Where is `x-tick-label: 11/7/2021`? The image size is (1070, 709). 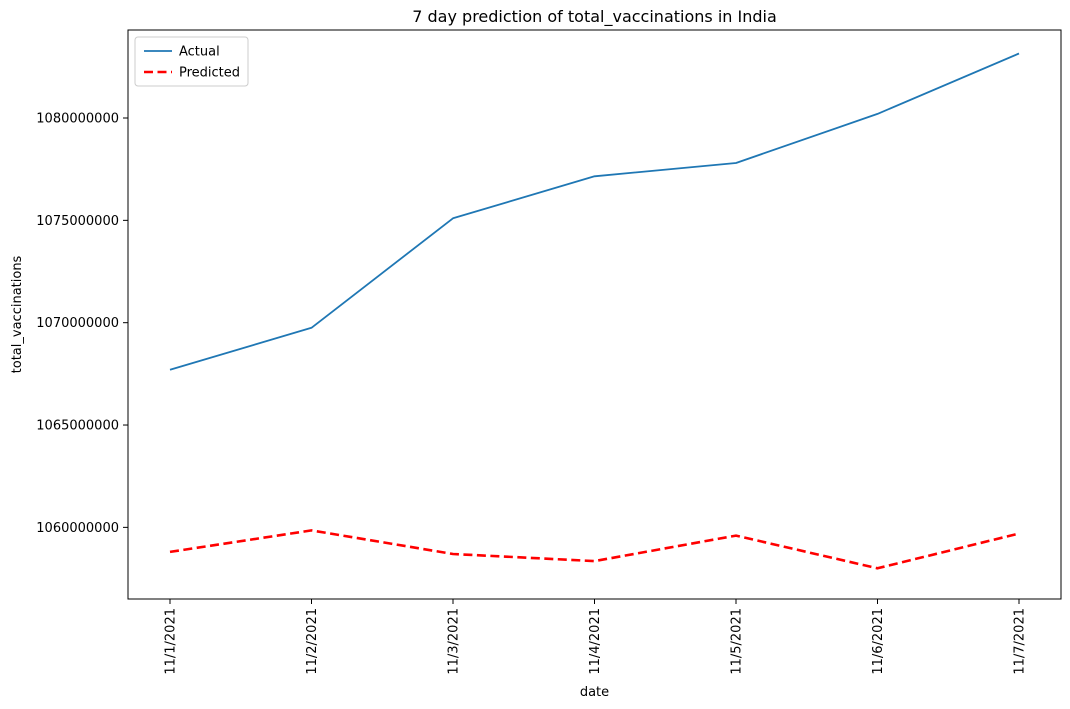
x-tick-label: 11/7/2021 is located at coordinates (1020, 641).